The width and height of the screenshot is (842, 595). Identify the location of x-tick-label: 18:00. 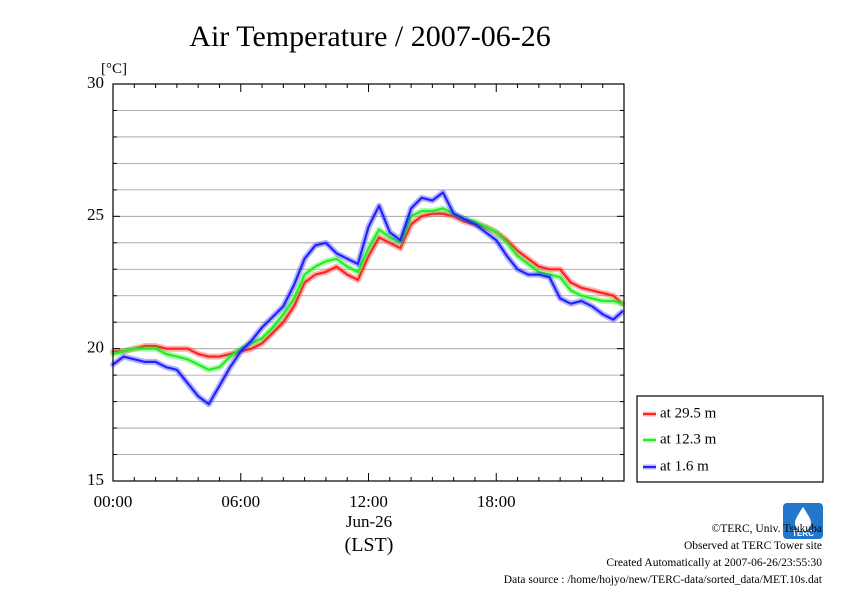
(496, 501).